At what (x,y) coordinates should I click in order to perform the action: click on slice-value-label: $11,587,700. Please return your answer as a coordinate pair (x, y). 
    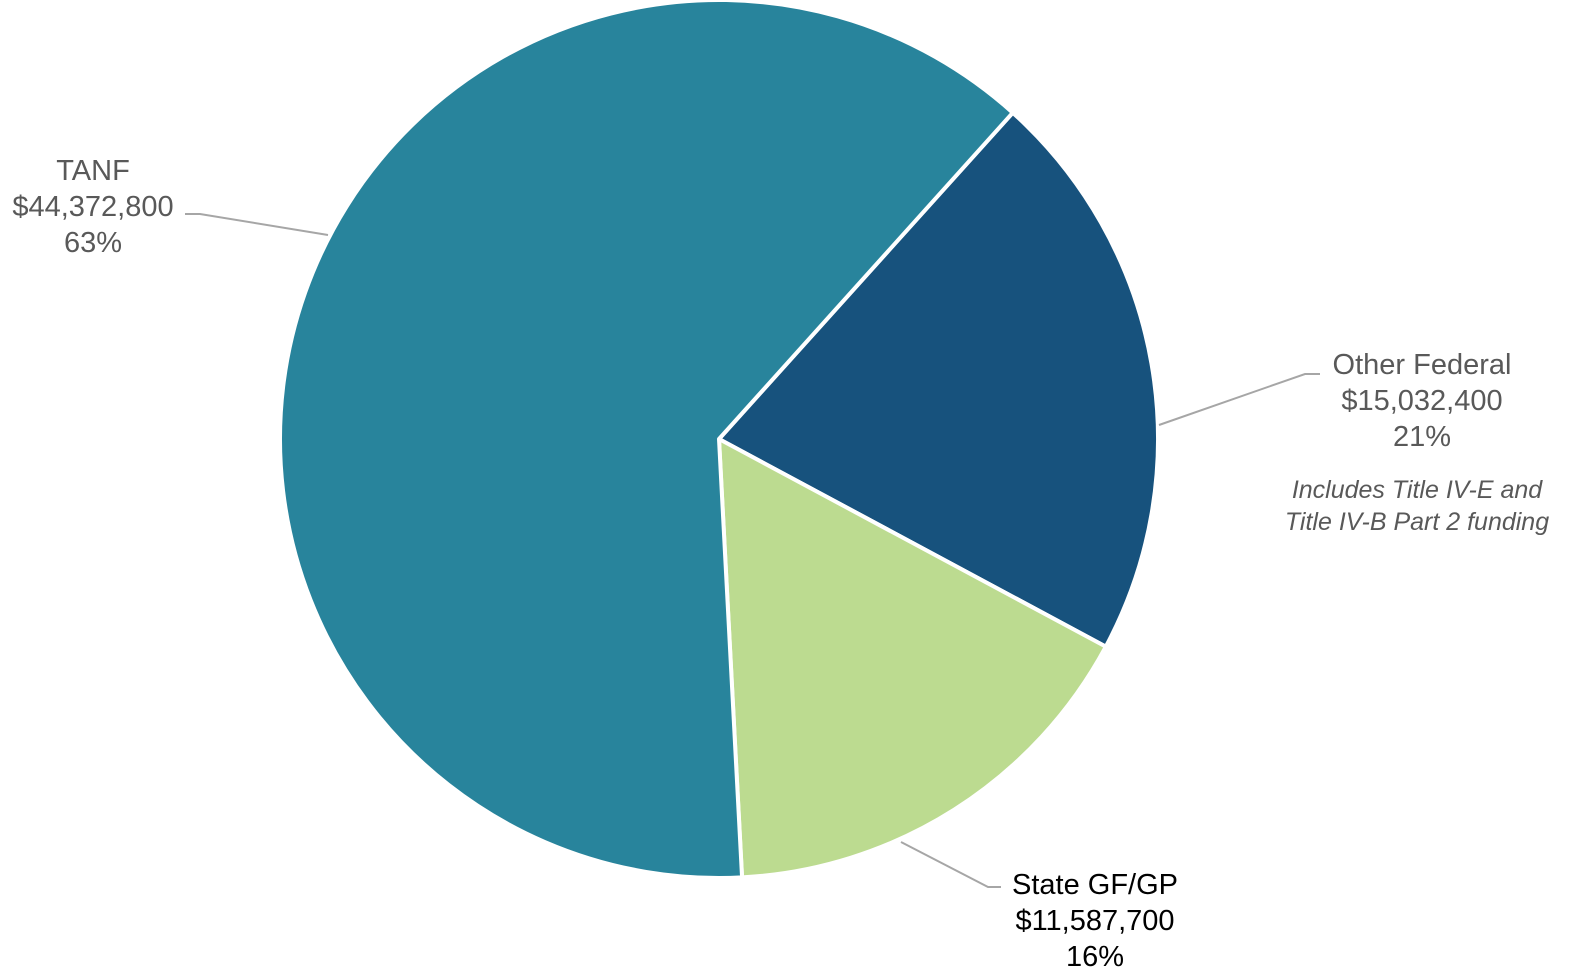
    Looking at the image, I should click on (1094, 921).